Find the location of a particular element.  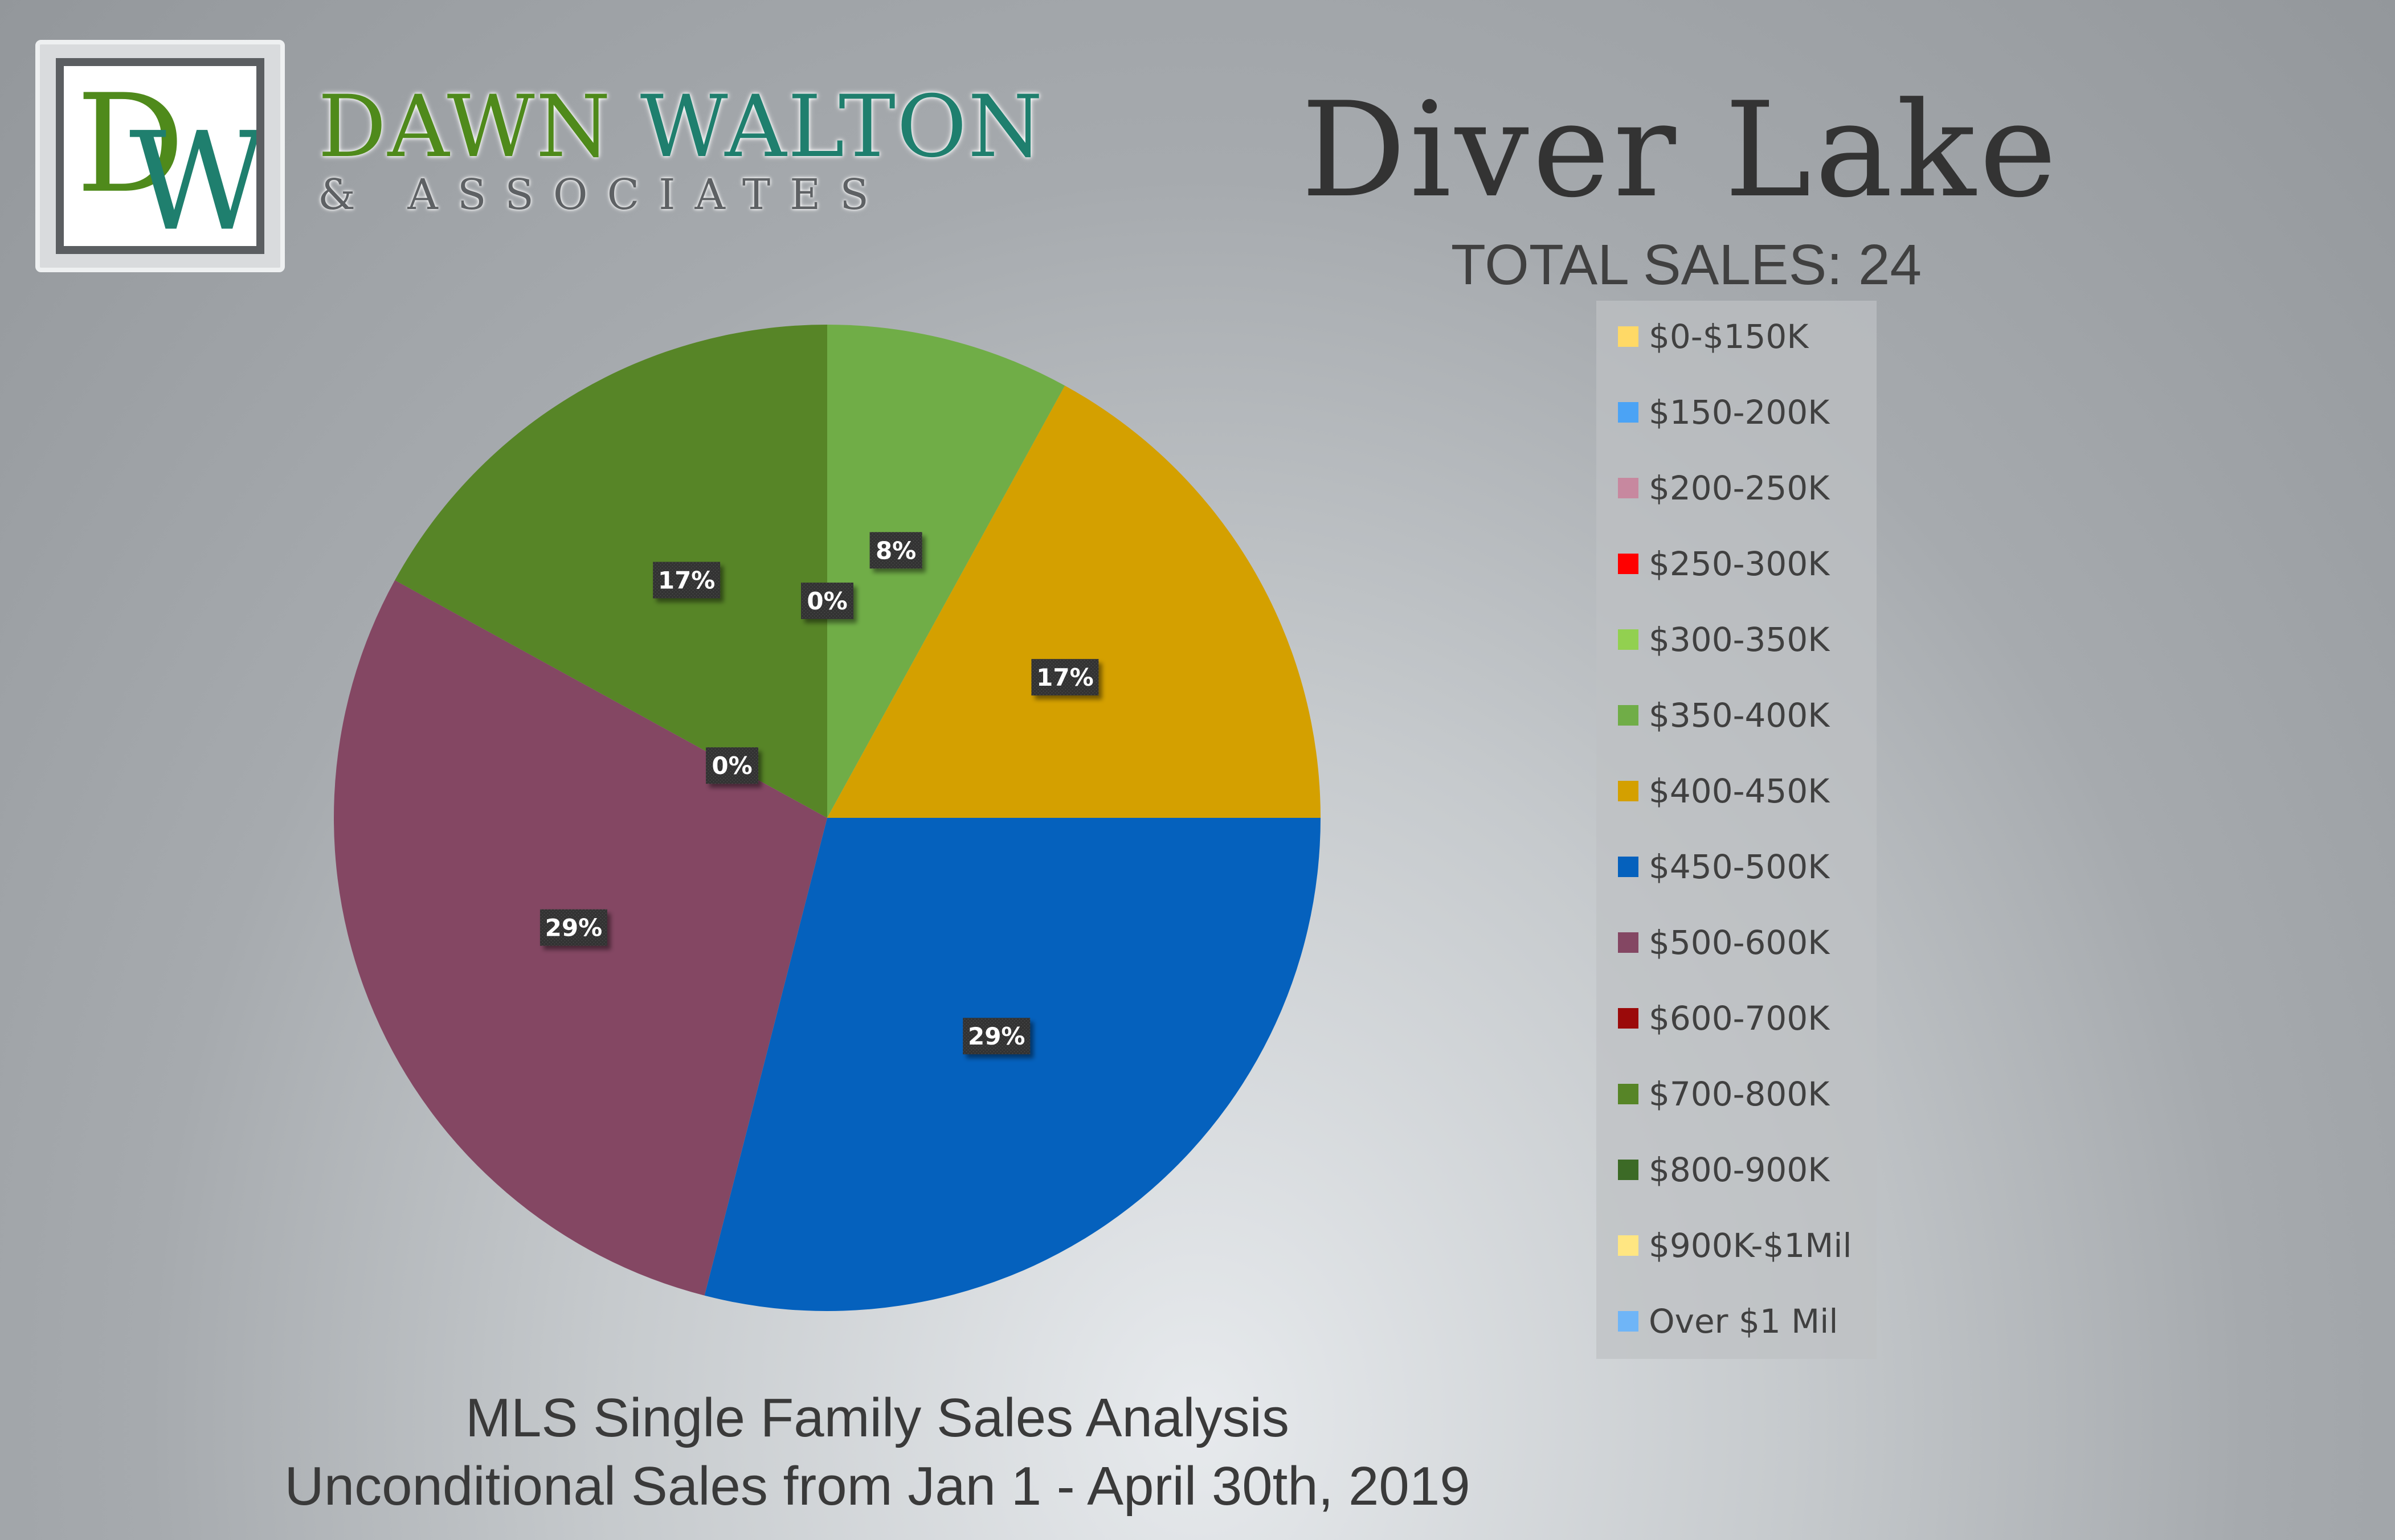

legend-label: $500-600K is located at coordinates (1739, 942).